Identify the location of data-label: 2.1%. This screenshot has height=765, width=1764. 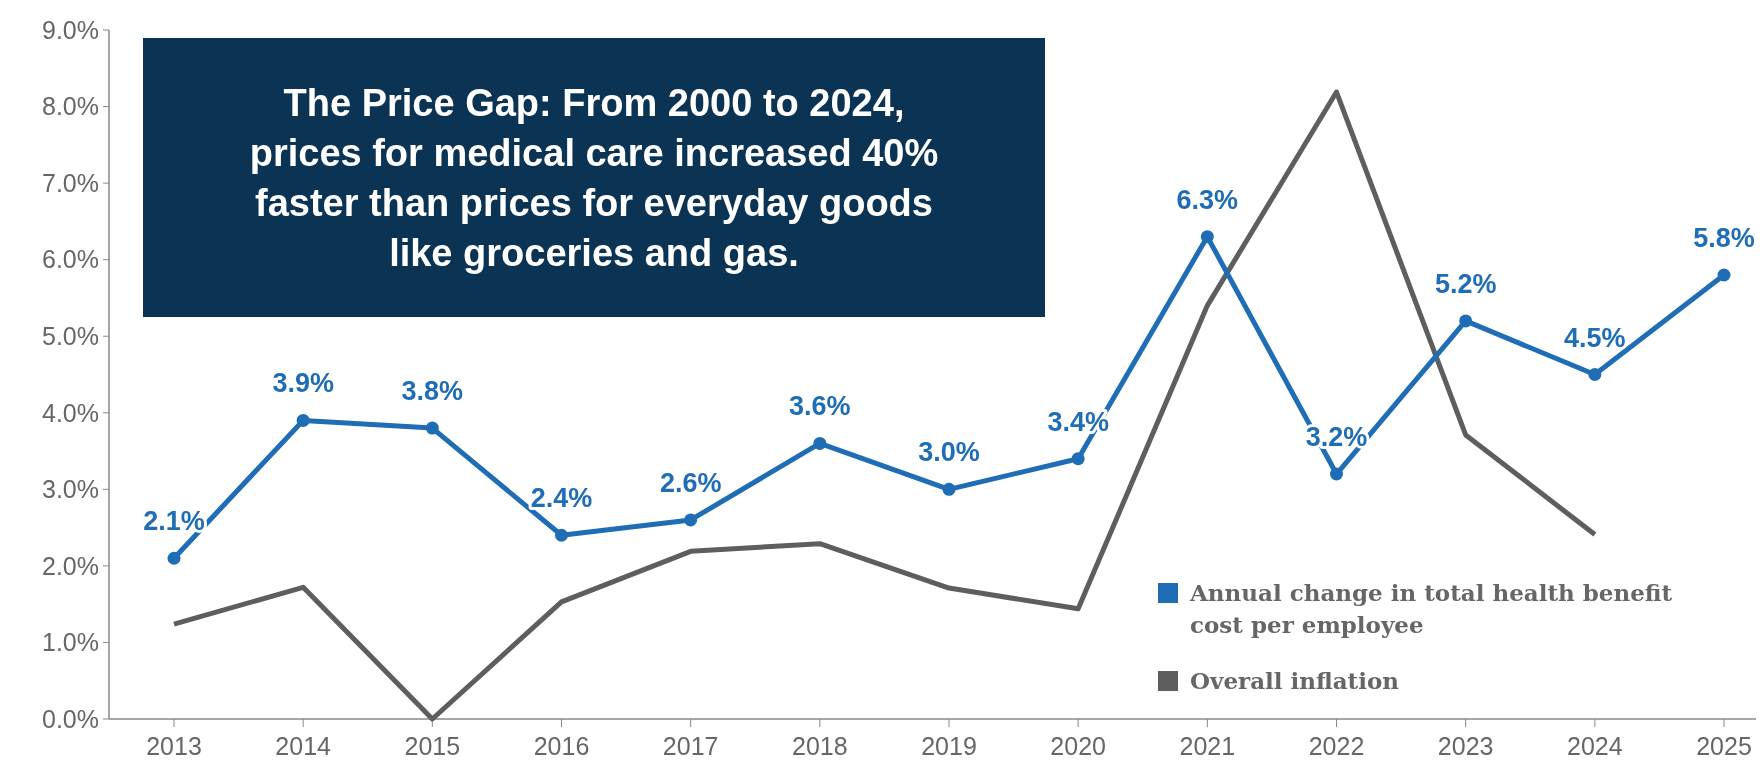
(174, 521).